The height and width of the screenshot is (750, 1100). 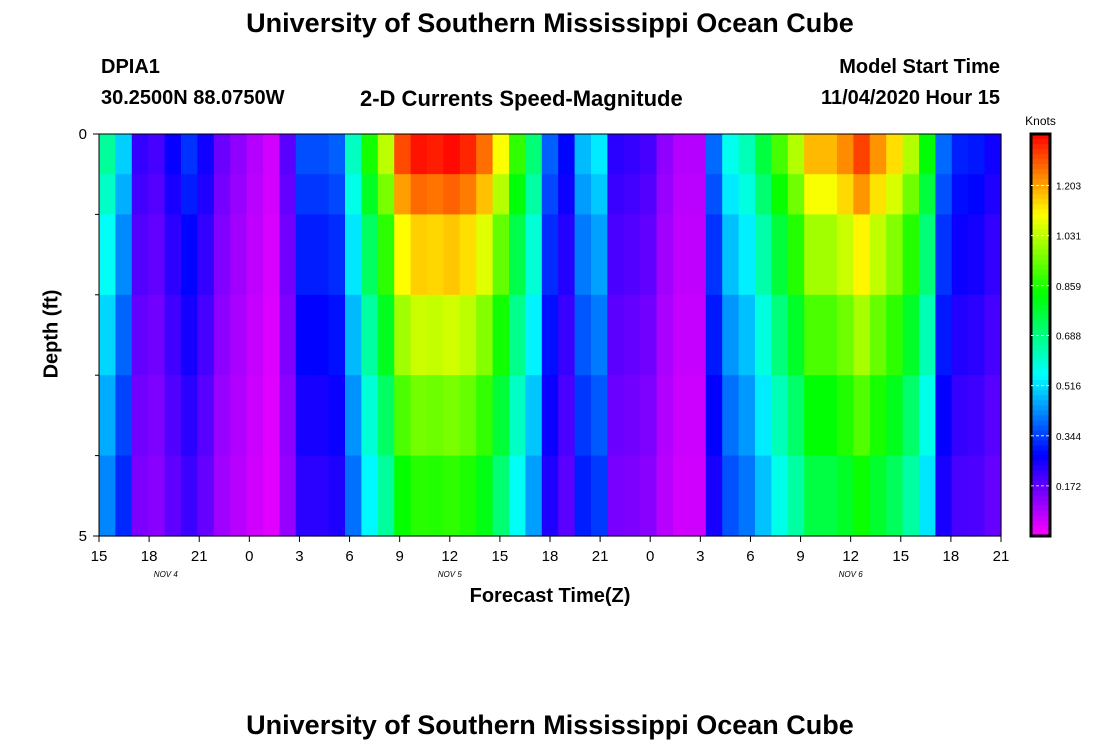 I want to click on model-start-label: Model Start Time, so click(x=919, y=67).